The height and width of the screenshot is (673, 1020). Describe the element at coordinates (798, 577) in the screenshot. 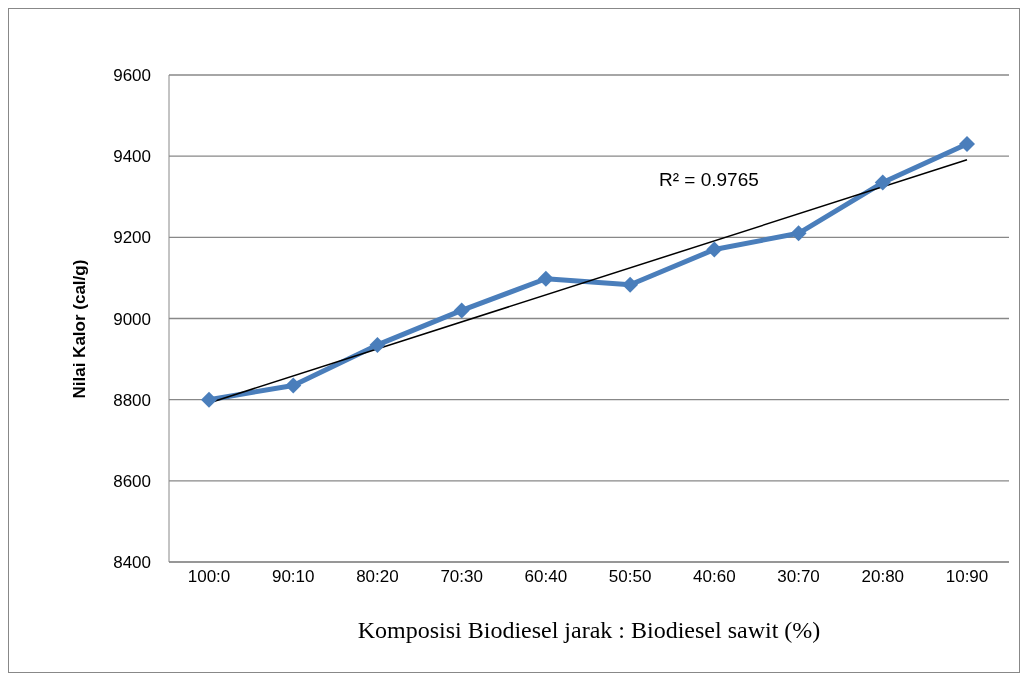

I see `x-tick-label: 30:70` at that location.